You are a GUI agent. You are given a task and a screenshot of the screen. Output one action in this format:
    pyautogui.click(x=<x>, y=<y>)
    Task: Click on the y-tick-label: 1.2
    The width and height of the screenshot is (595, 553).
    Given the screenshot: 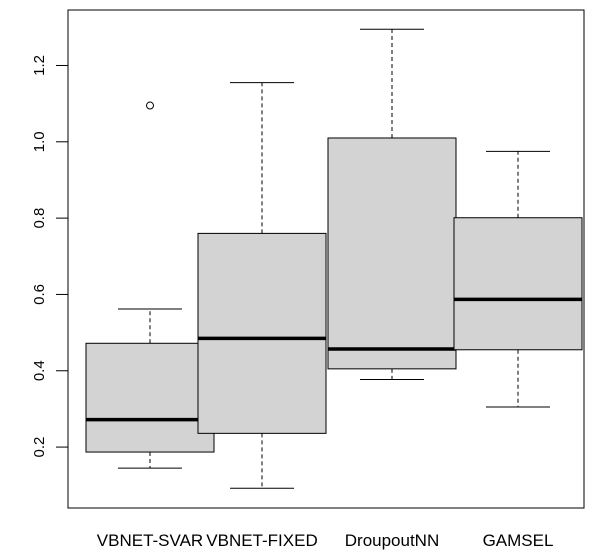 What is the action you would take?
    pyautogui.click(x=39, y=65)
    